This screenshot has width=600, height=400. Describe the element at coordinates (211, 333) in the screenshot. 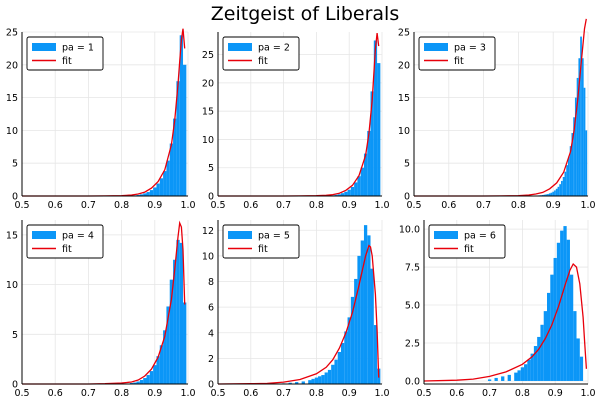

I see `y-tick-label: 4` at that location.